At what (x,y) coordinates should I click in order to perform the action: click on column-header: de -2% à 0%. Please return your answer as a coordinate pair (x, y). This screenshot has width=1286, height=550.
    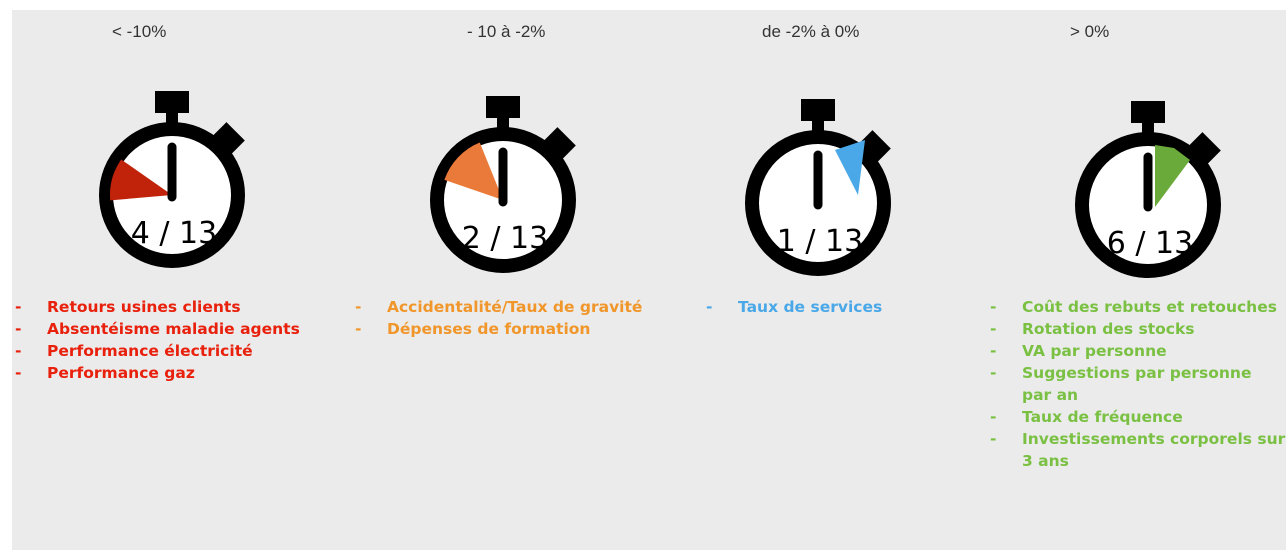
    Looking at the image, I should click on (811, 31).